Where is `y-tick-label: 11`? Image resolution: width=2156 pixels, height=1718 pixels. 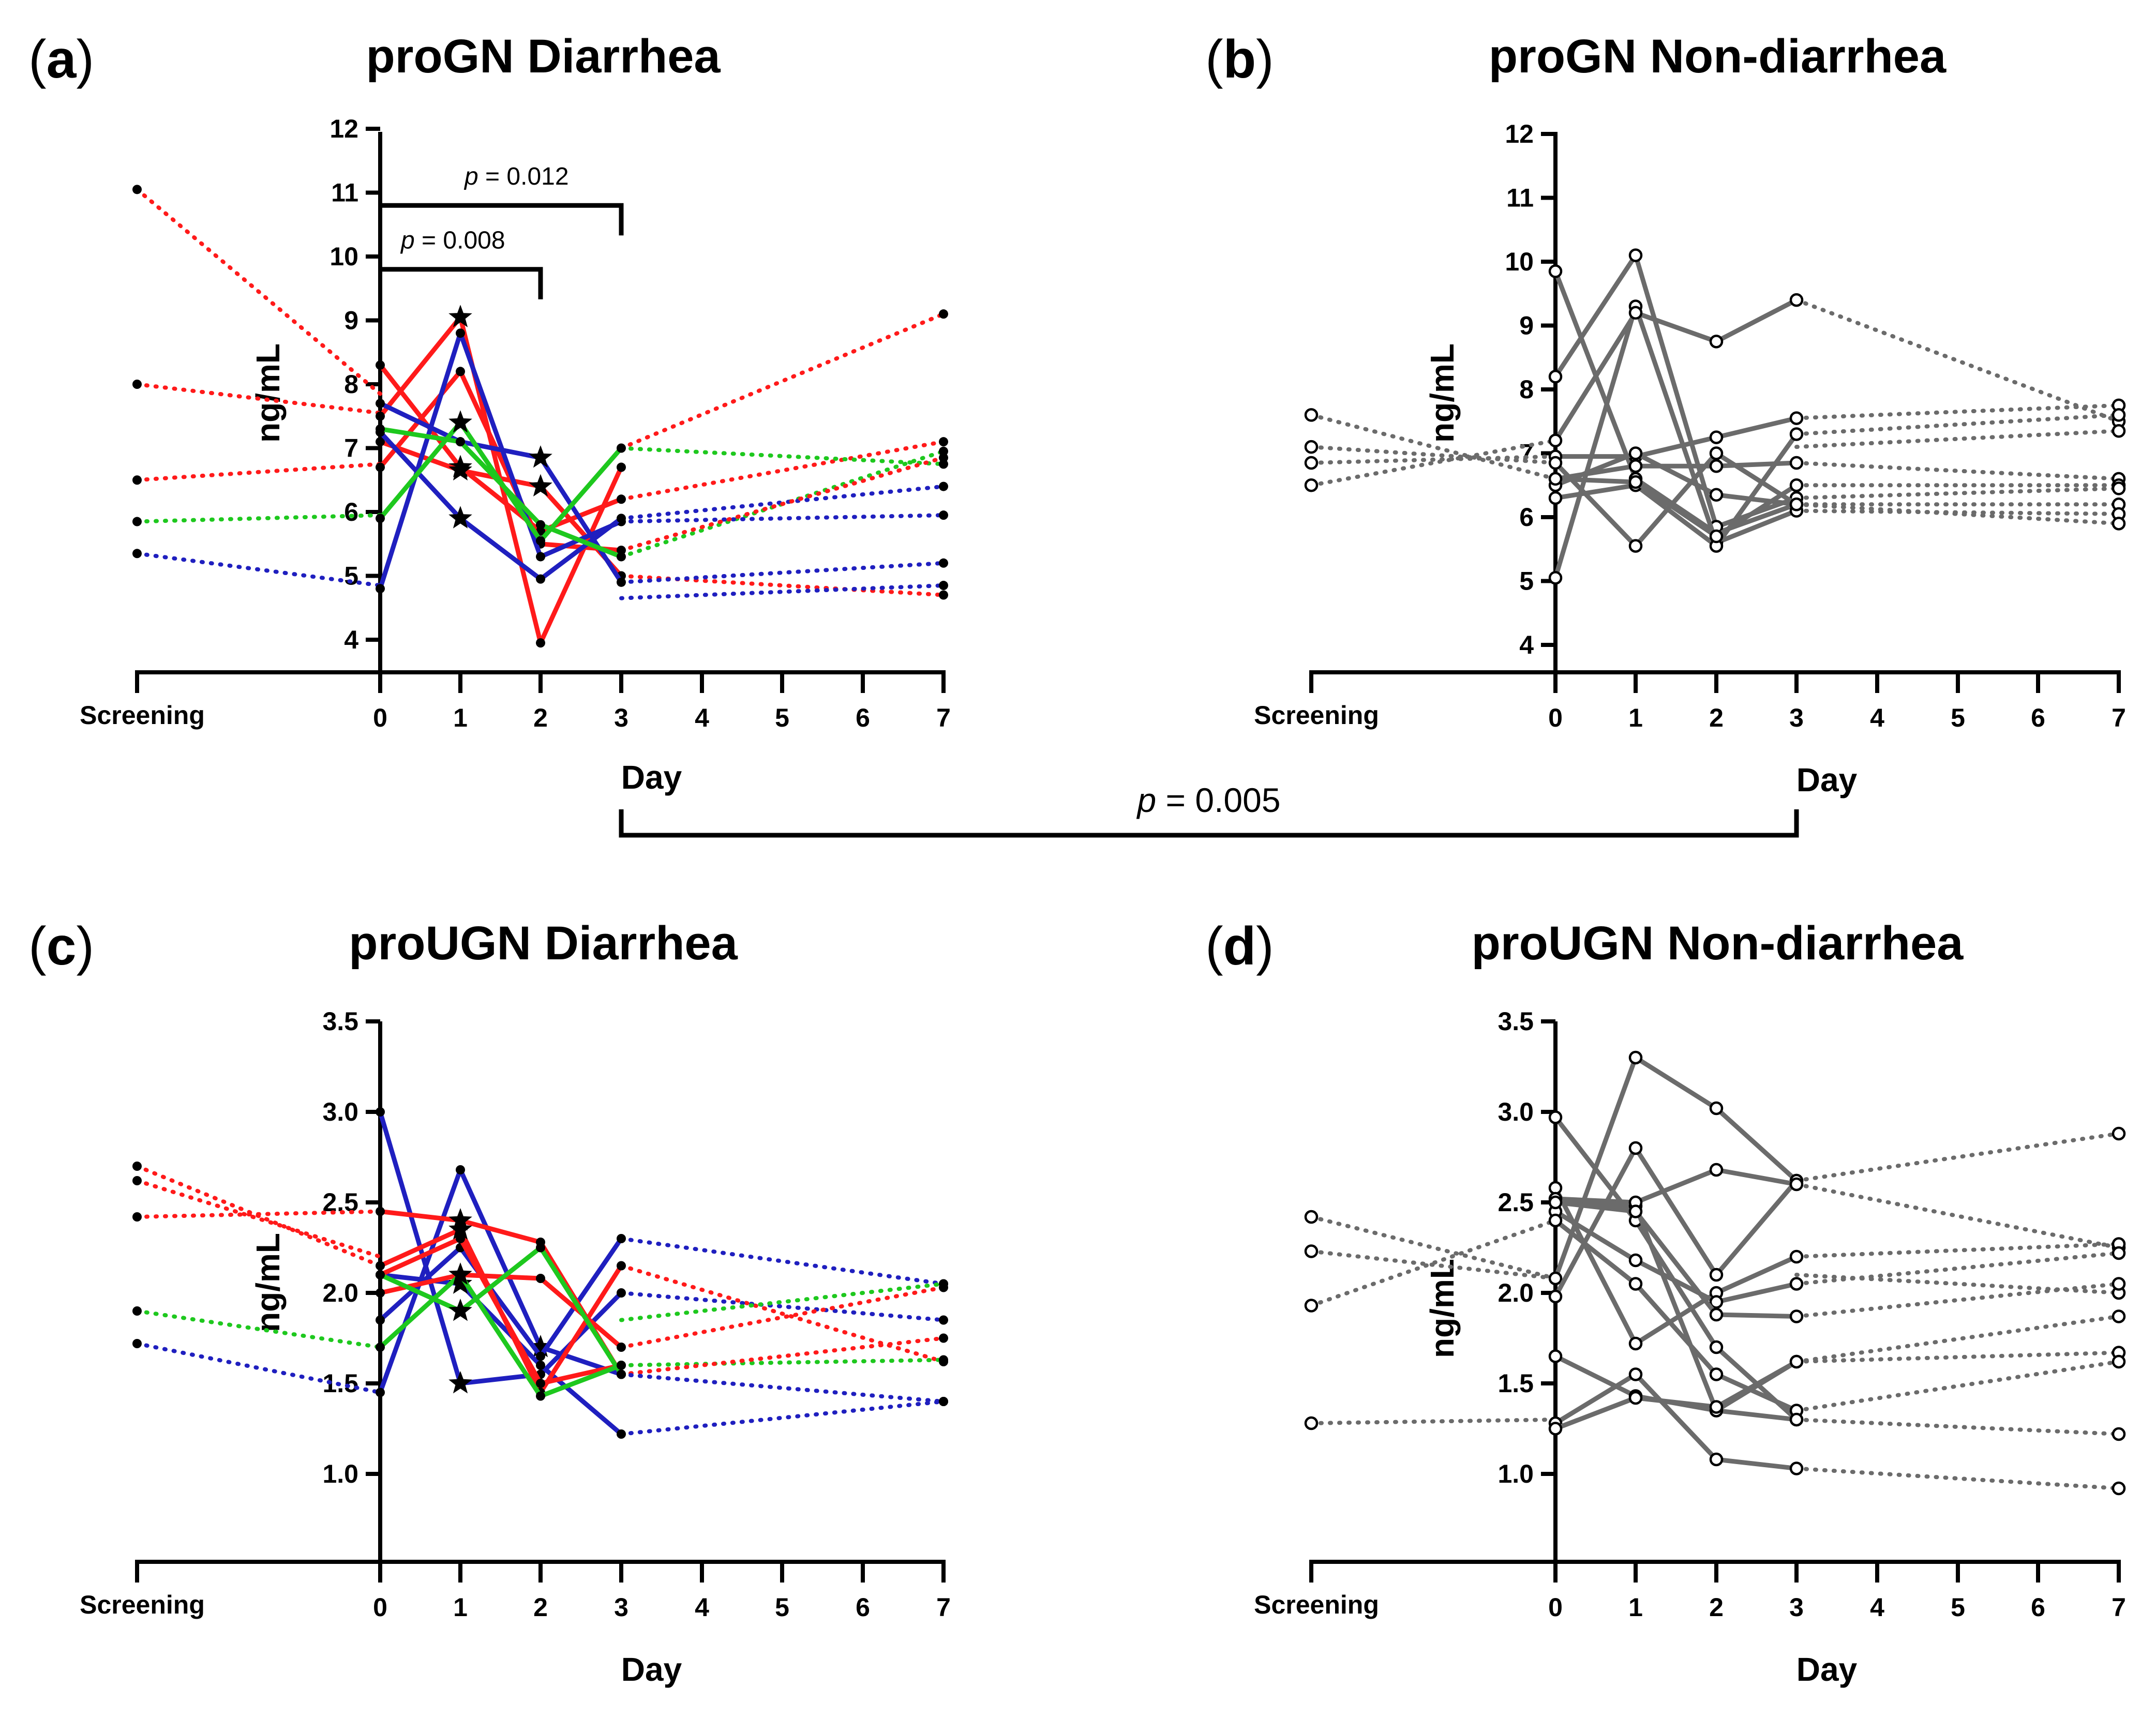 y-tick-label: 11 is located at coordinates (344, 193).